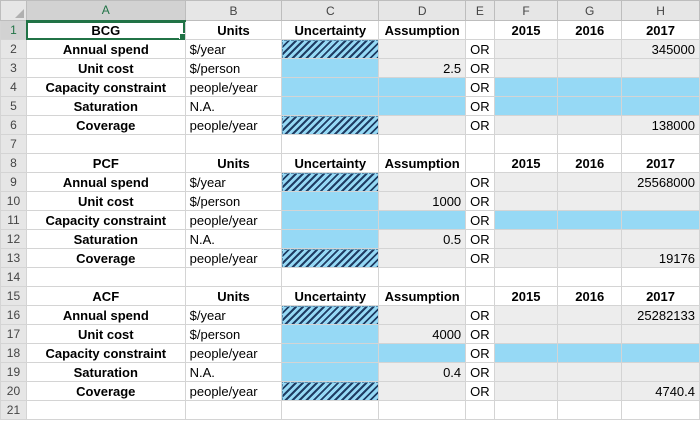 The width and height of the screenshot is (700, 438). What do you see at coordinates (330, 334) in the screenshot?
I see `cell-C17` at bounding box center [330, 334].